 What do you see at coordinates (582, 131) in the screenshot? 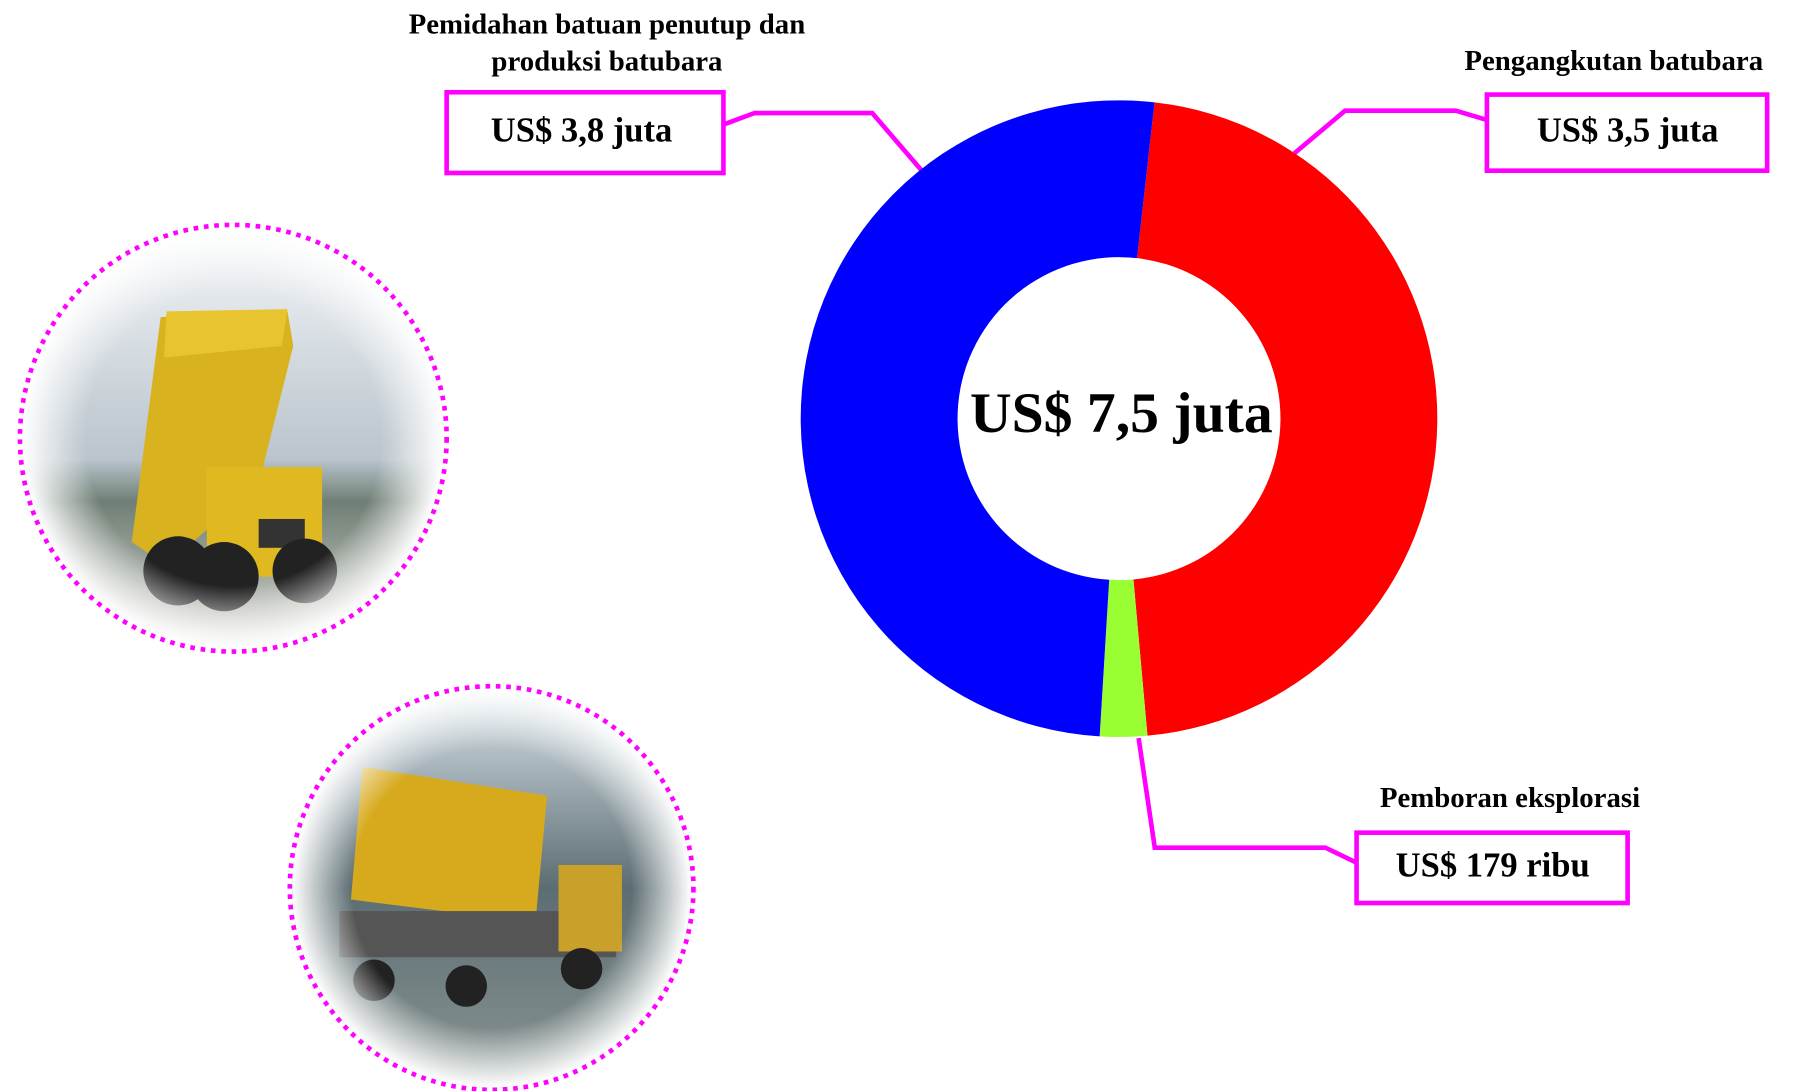
I see `value-label: US$ 3,8 juta` at bounding box center [582, 131].